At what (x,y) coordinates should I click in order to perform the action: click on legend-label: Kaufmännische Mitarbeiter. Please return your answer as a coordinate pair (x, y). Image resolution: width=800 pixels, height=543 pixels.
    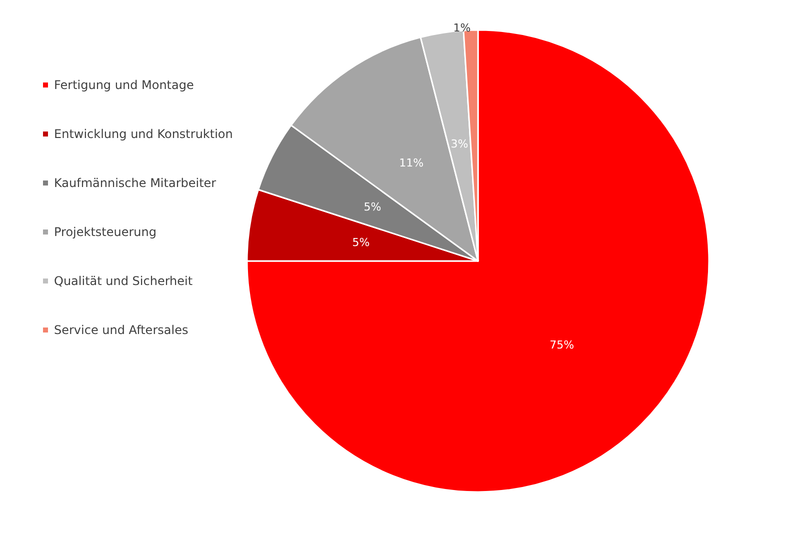
    Looking at the image, I should click on (135, 183).